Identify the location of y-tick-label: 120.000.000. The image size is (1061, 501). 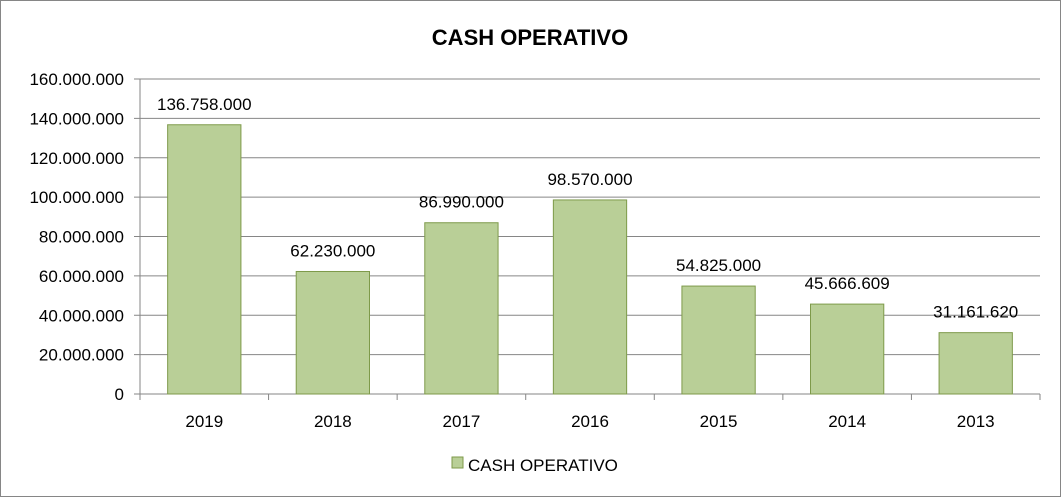
(76, 158).